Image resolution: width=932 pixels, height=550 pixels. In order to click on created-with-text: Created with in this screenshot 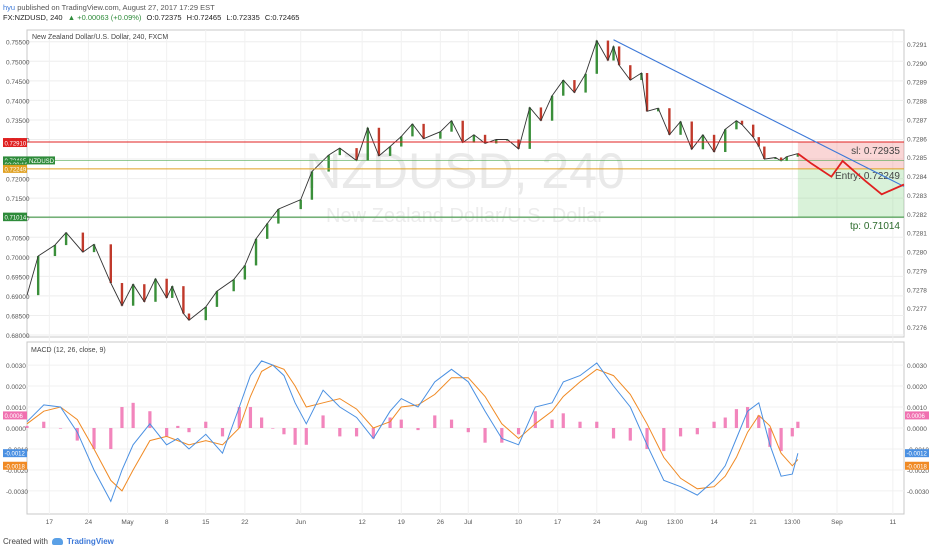, I will do `click(25, 541)`.